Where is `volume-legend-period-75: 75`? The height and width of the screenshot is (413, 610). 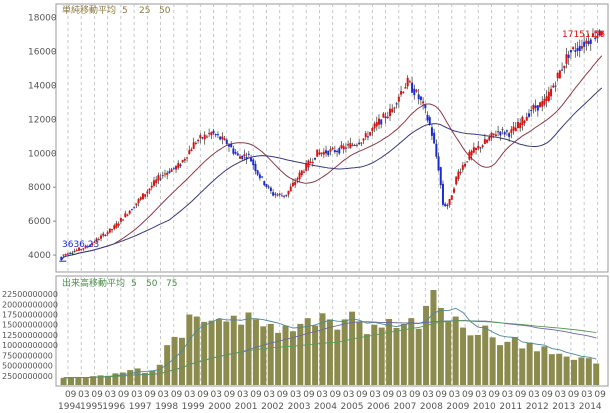
volume-legend-period-75: 75 is located at coordinates (171, 284).